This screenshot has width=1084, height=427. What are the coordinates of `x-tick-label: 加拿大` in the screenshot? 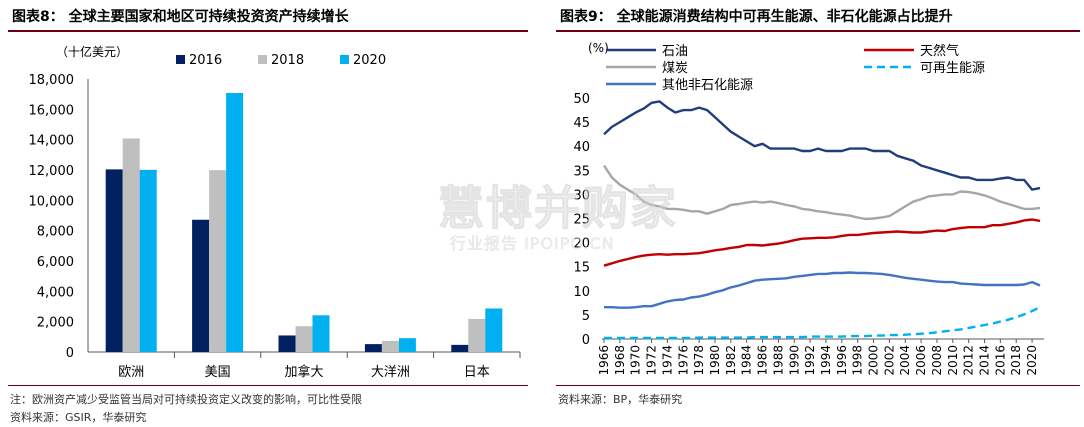 It's located at (303, 372).